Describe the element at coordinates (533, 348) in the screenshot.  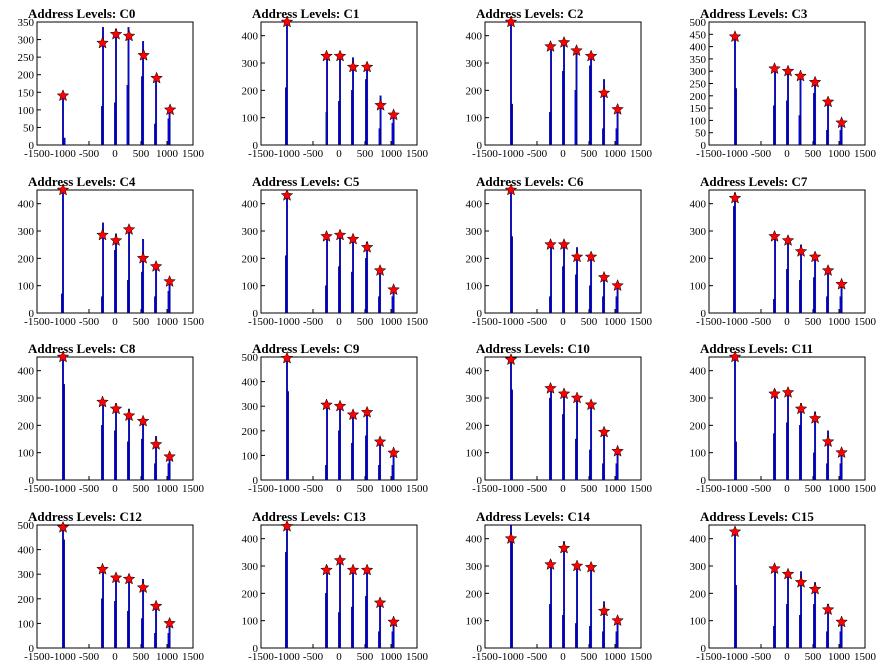
I see `panel-title: Address Levels: C10` at that location.